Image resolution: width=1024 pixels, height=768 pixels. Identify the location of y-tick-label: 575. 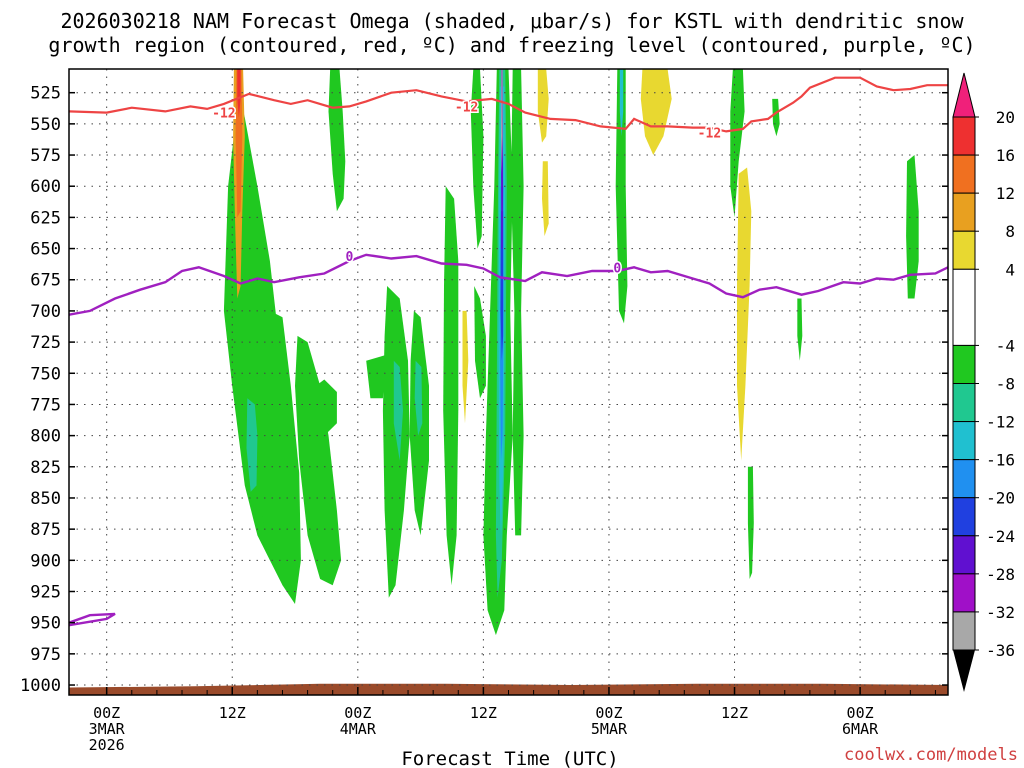
(45, 156).